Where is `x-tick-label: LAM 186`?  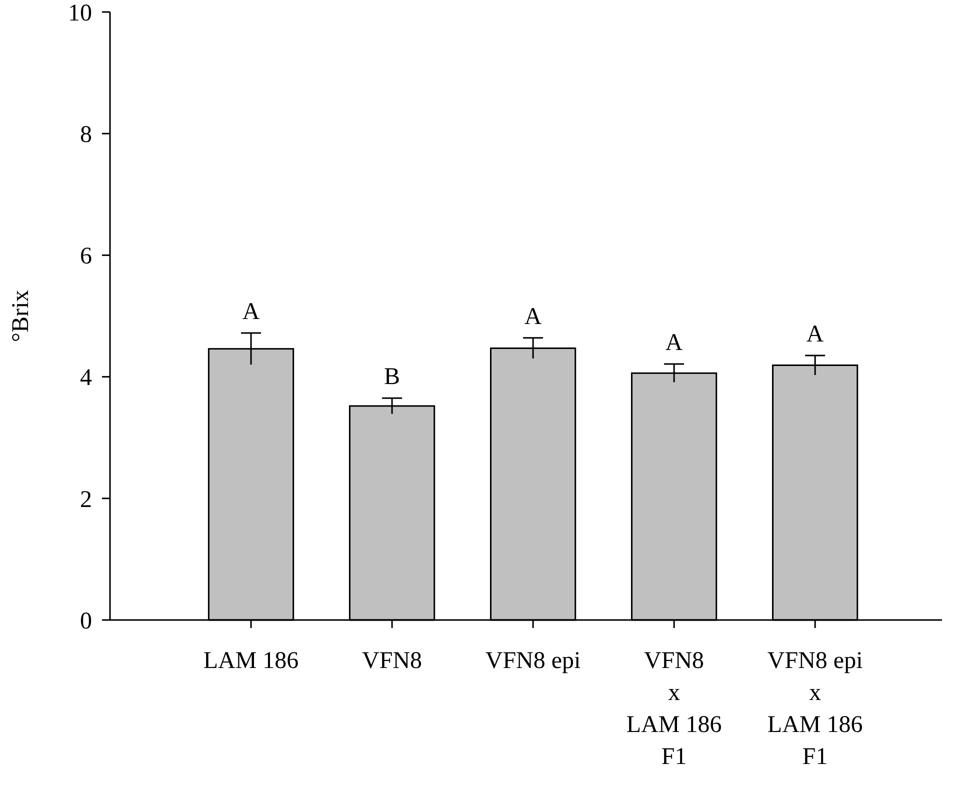 x-tick-label: LAM 186 is located at coordinates (251, 661).